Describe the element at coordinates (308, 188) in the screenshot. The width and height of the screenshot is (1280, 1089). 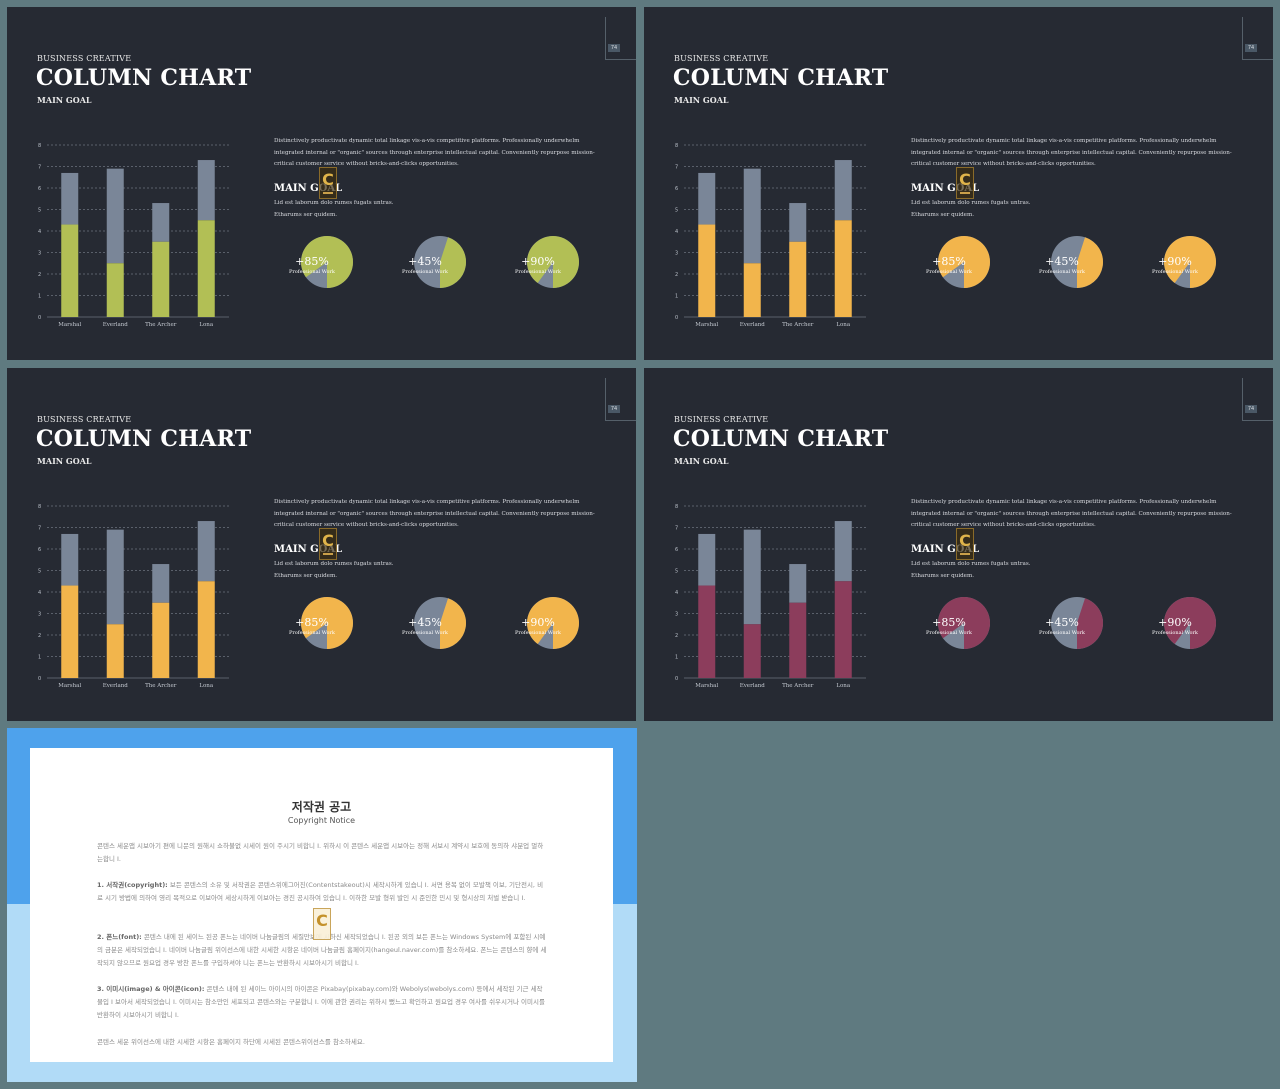
I see `goal-title: MAIN GOAL` at that location.